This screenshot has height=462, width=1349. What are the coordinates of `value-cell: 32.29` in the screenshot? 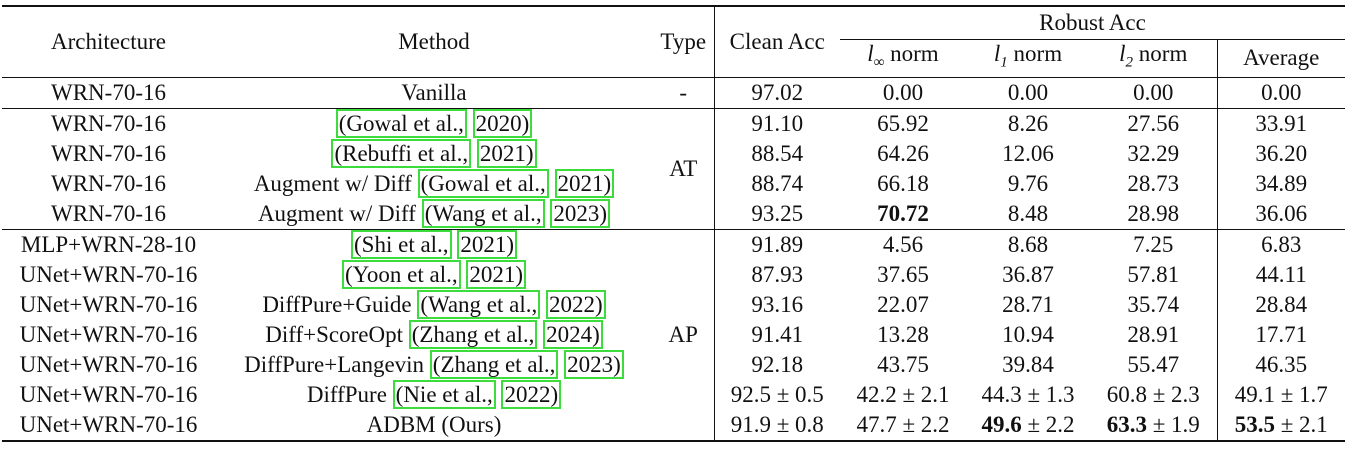 It's located at (1153, 154).